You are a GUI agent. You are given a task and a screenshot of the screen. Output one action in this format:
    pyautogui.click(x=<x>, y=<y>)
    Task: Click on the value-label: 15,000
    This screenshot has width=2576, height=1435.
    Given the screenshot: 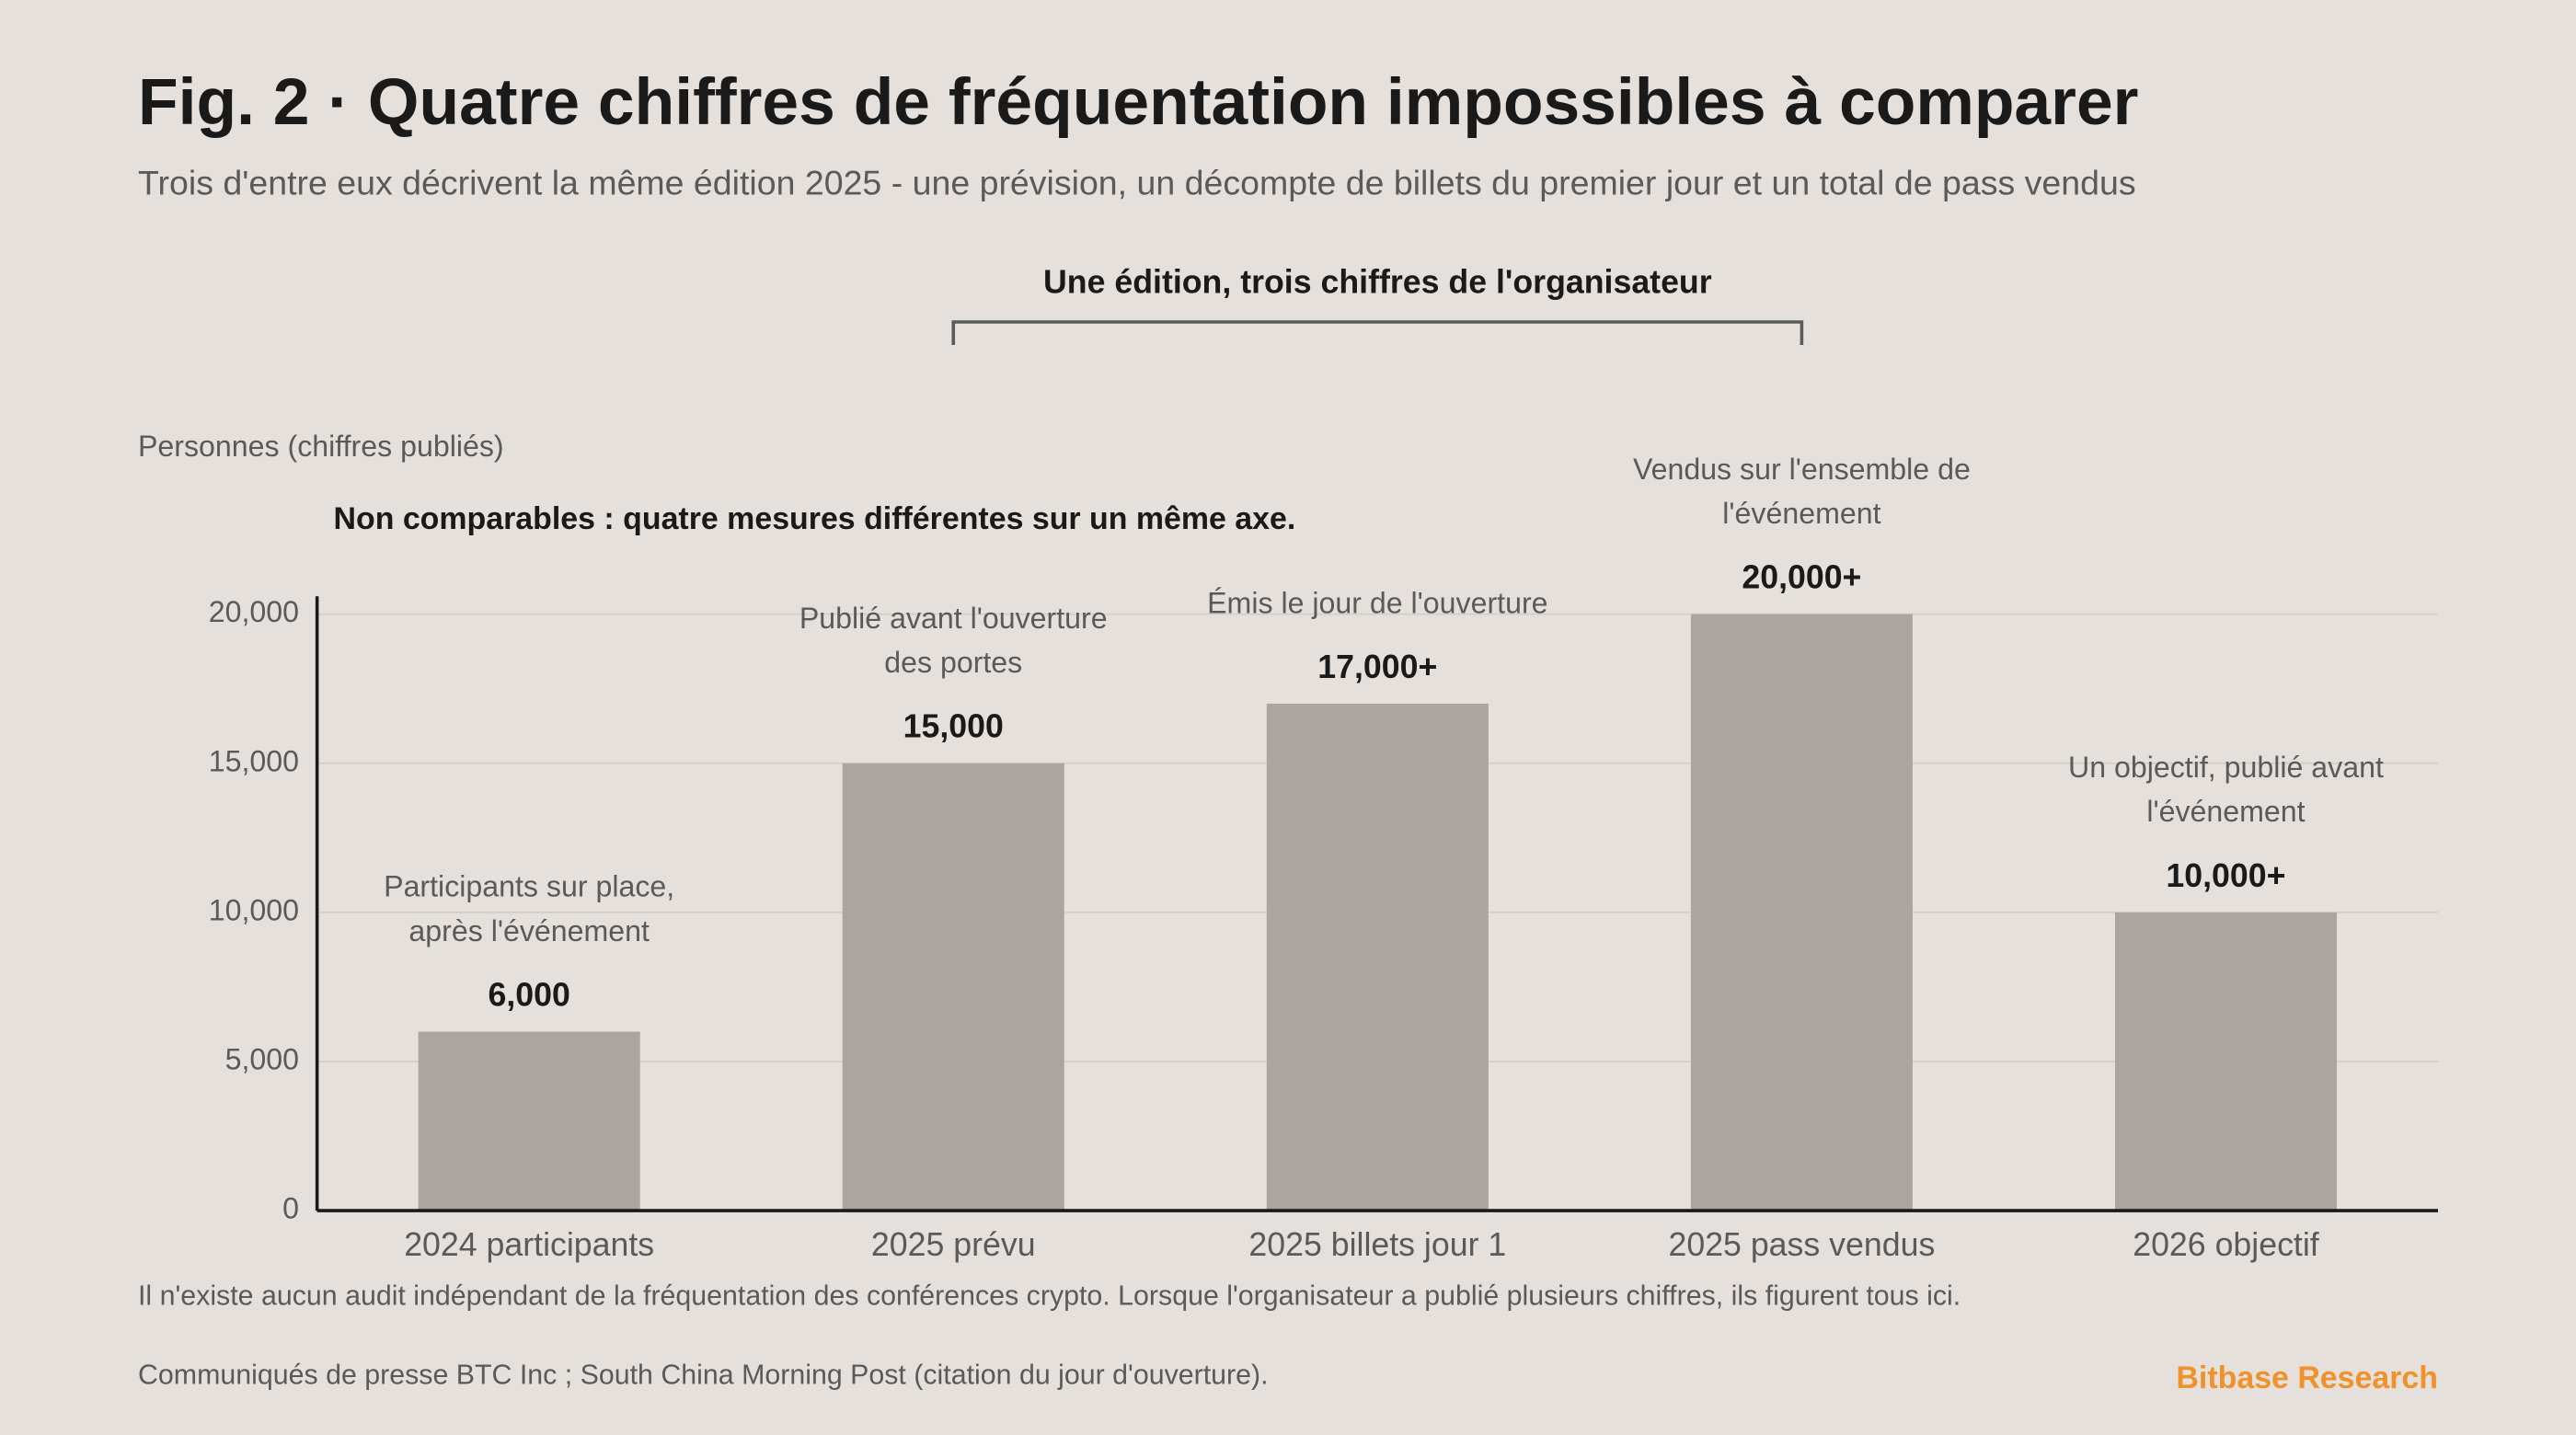 What is the action you would take?
    pyautogui.click(x=953, y=726)
    